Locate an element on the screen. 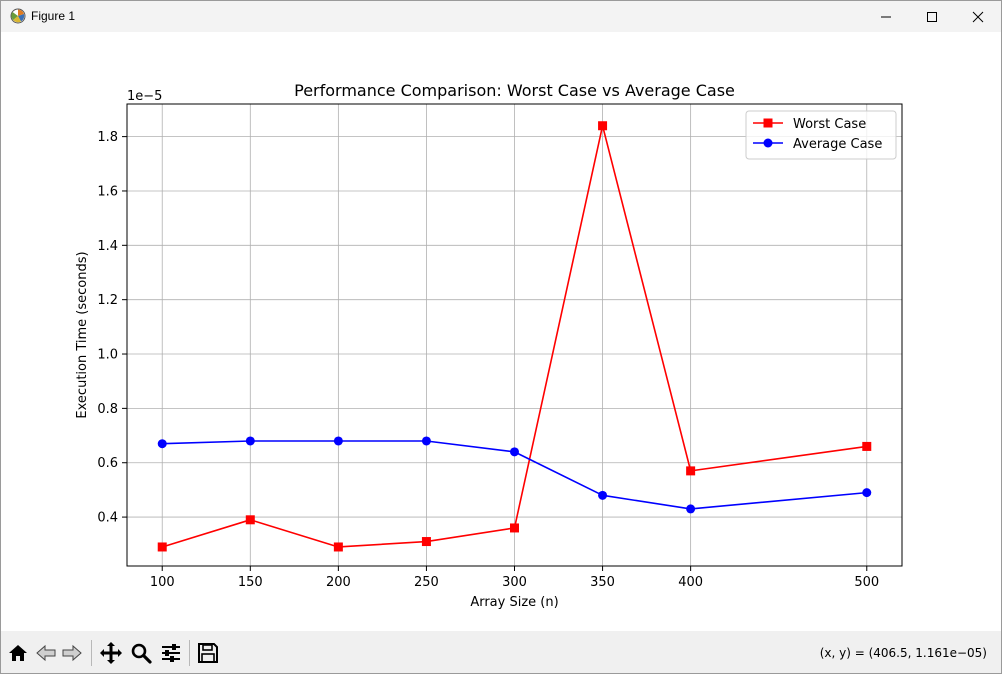  legend-box is located at coordinates (821, 135).